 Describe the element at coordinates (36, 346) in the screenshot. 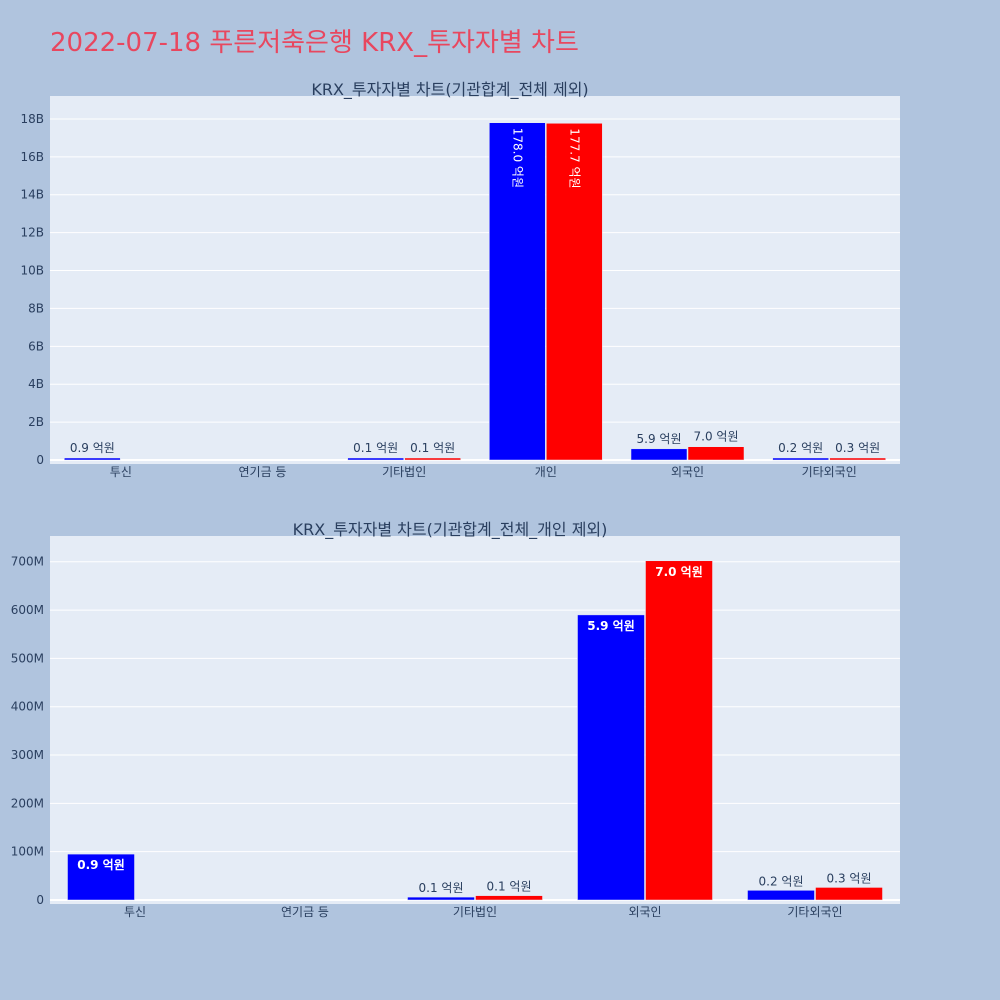

I see `y-tick-label: 6B` at that location.